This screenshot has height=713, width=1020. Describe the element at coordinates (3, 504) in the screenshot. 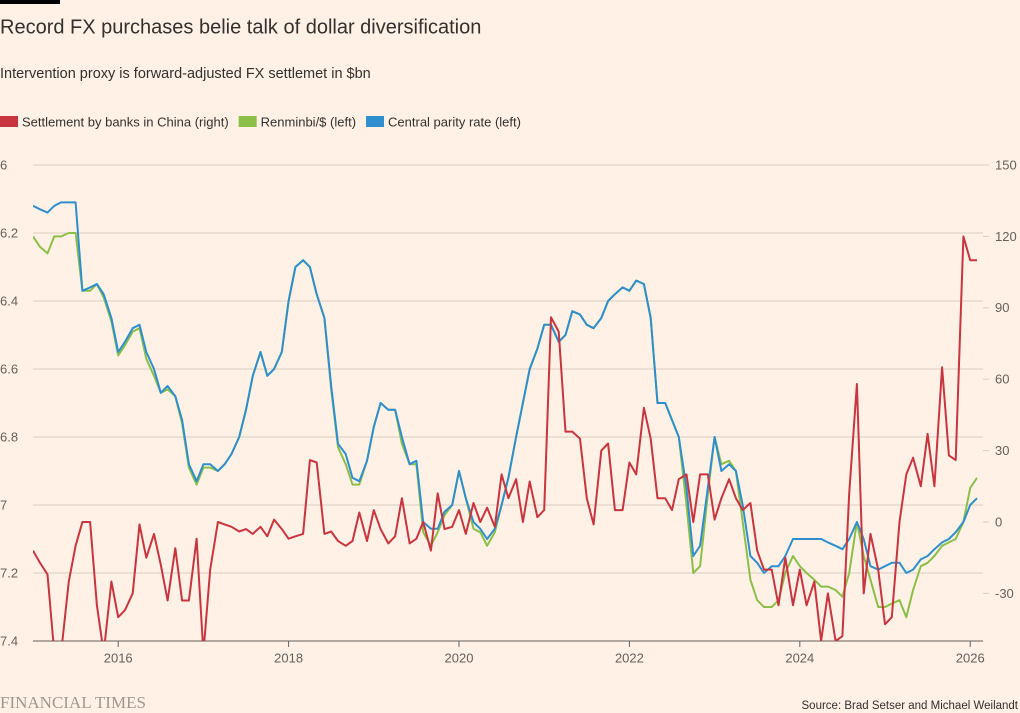

I see `y-tick-label: 7` at that location.